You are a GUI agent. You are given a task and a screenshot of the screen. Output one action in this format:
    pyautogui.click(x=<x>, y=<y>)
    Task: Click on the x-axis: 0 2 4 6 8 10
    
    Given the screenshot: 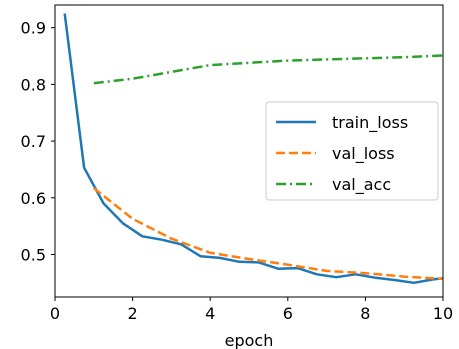 What is the action you would take?
    pyautogui.click(x=251, y=310)
    